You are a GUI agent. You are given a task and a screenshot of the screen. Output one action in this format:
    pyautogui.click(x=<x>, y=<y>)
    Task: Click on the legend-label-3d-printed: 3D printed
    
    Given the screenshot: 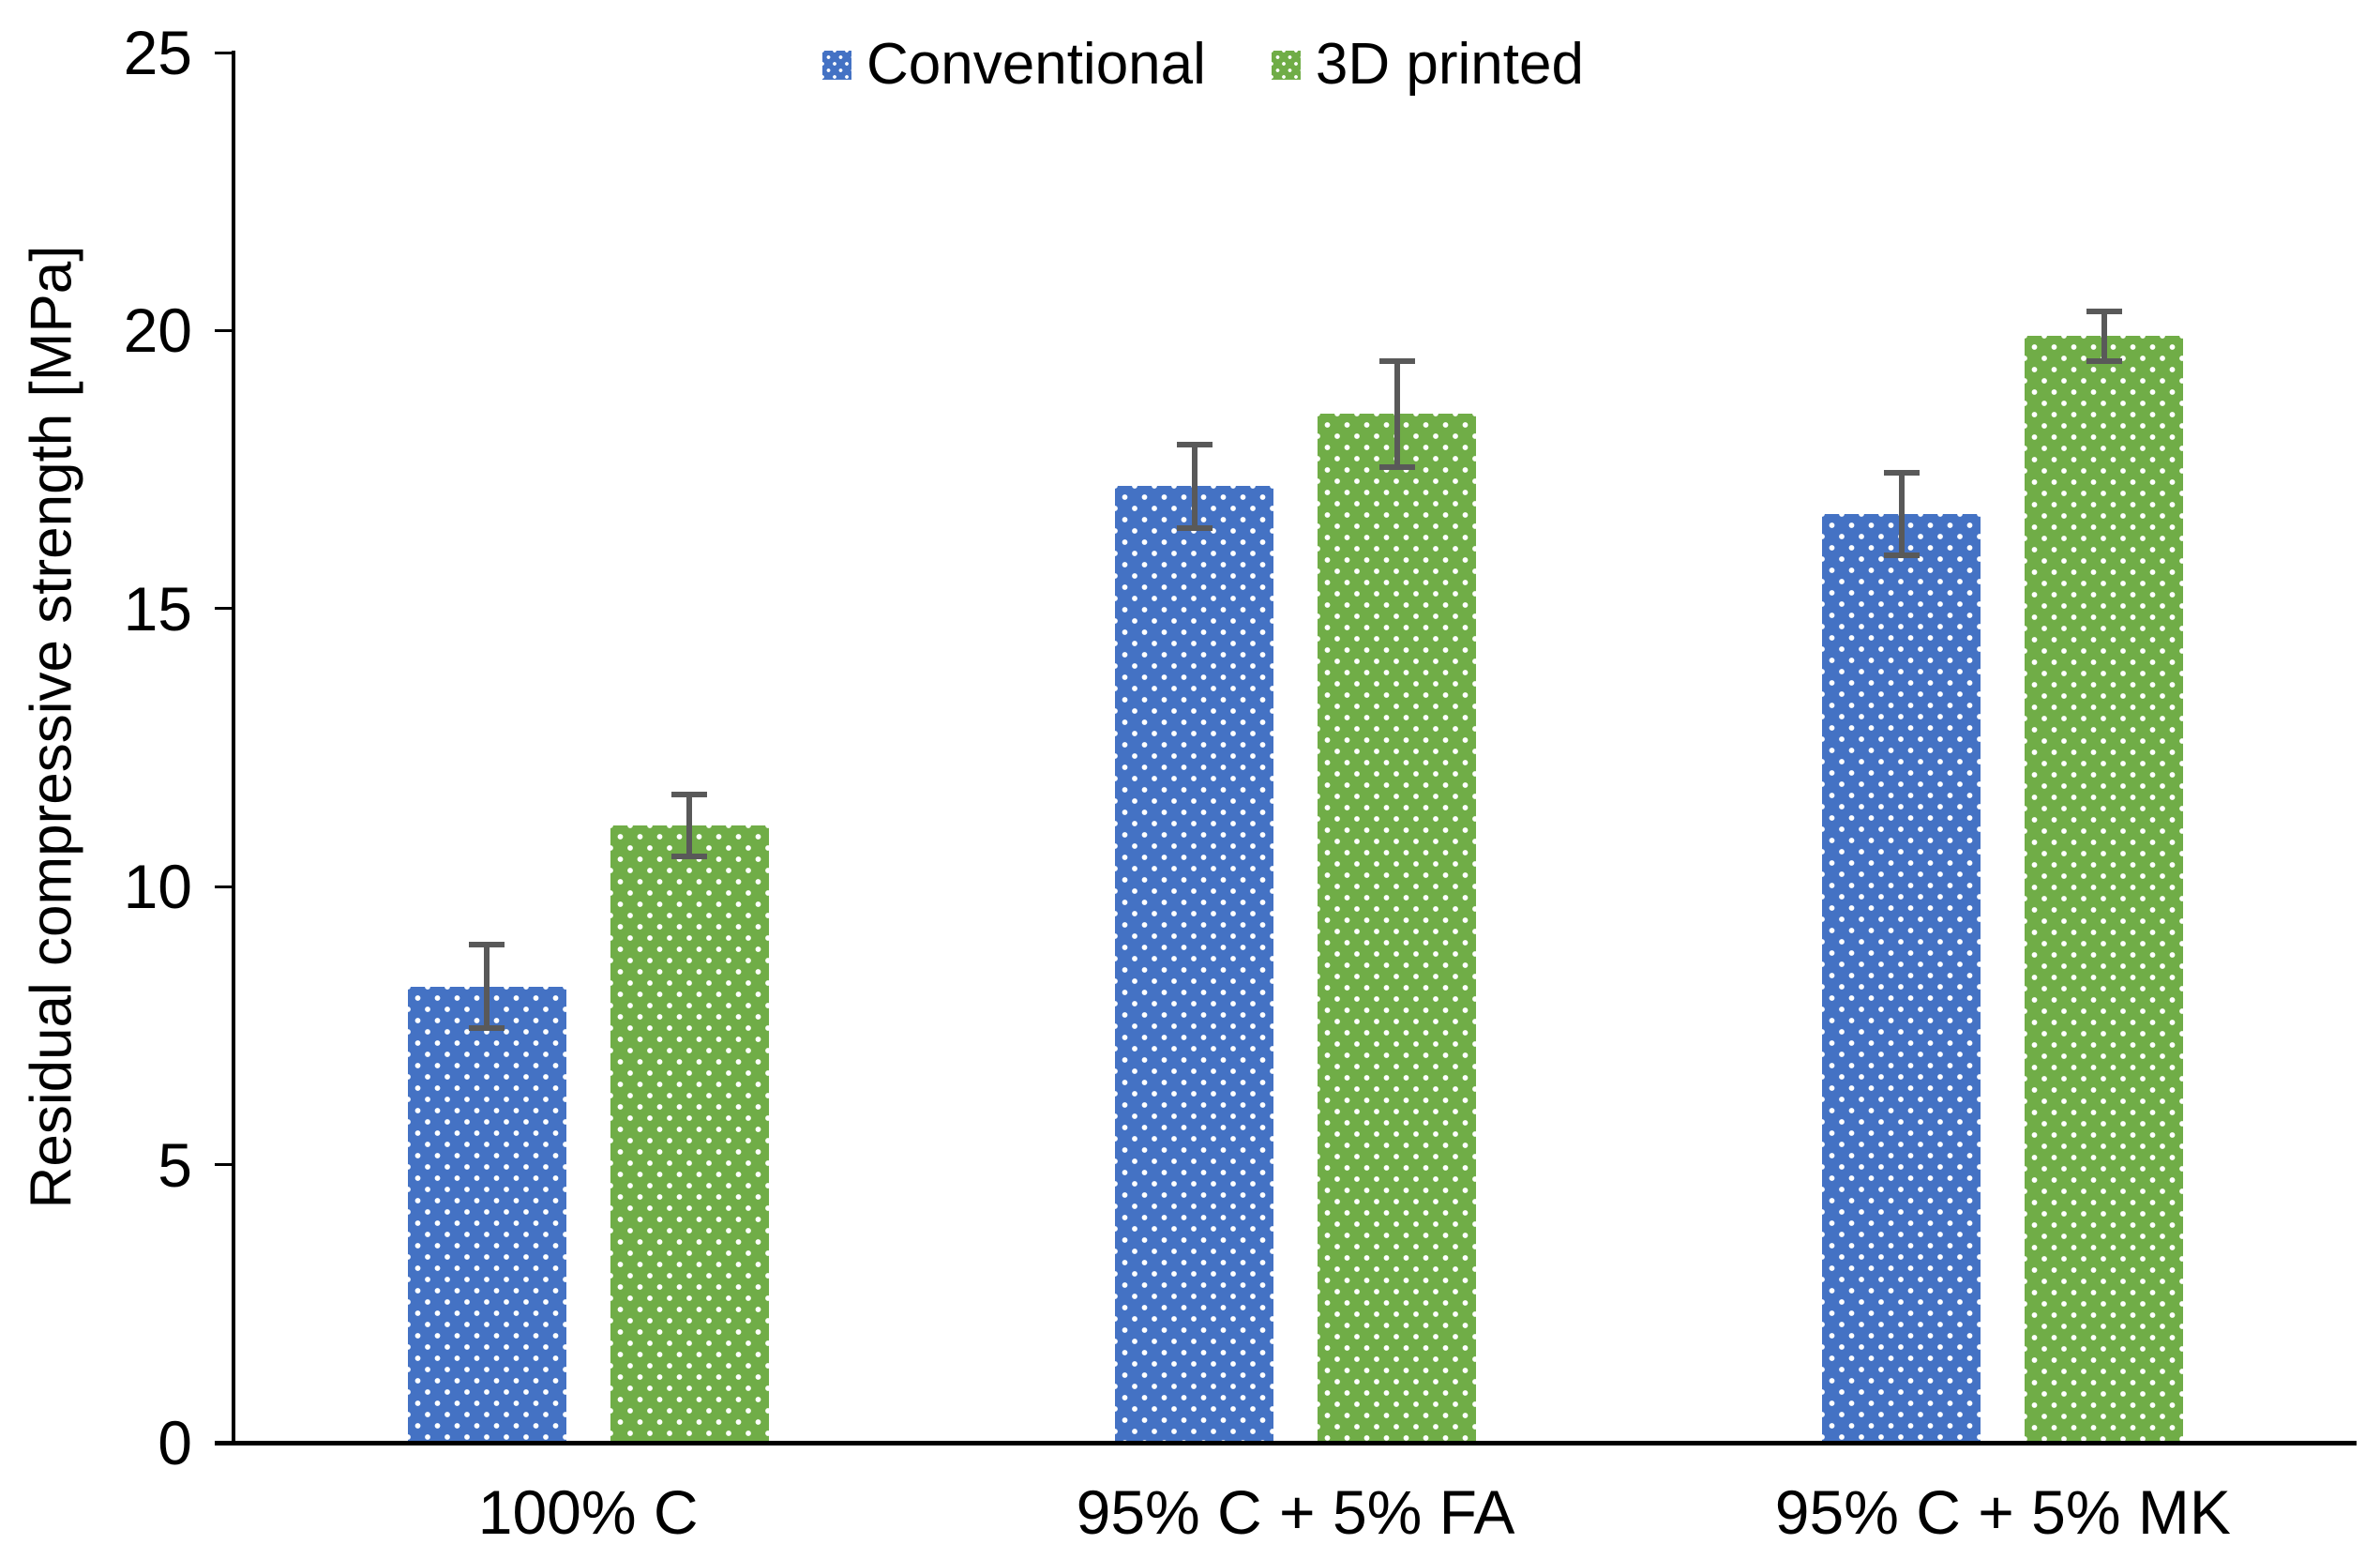 What is the action you would take?
    pyautogui.click(x=1449, y=64)
    